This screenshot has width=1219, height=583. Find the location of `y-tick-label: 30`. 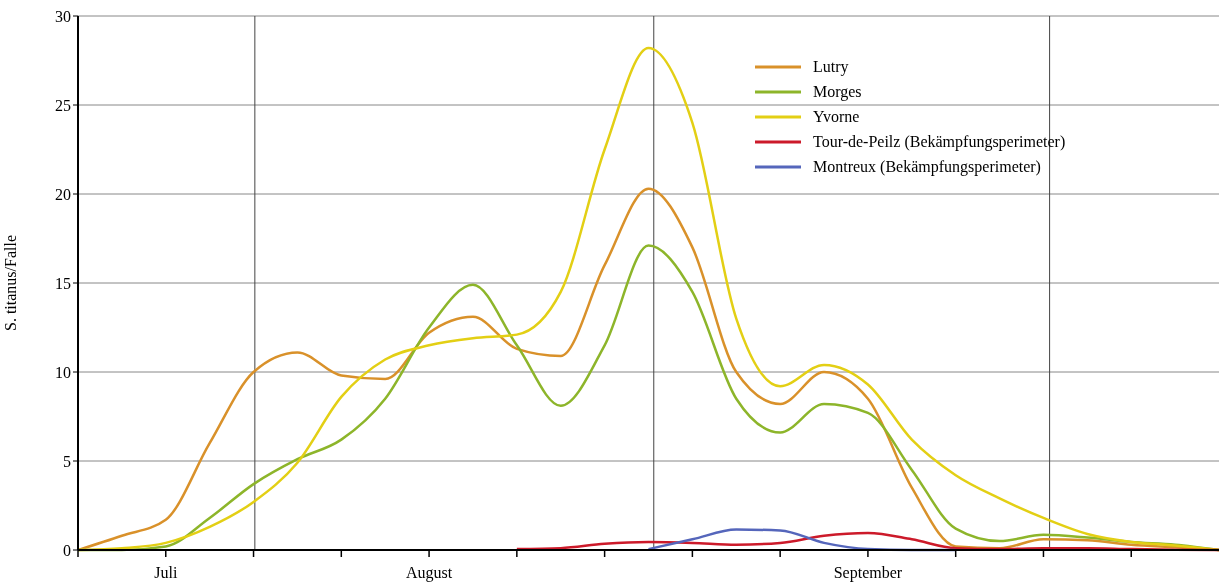

y-tick-label: 30 is located at coordinates (63, 16).